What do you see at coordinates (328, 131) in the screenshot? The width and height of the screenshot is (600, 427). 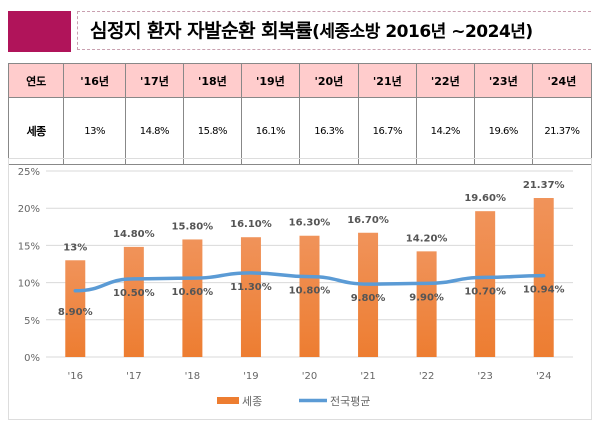 I see `data-cell: 16.3%` at bounding box center [328, 131].